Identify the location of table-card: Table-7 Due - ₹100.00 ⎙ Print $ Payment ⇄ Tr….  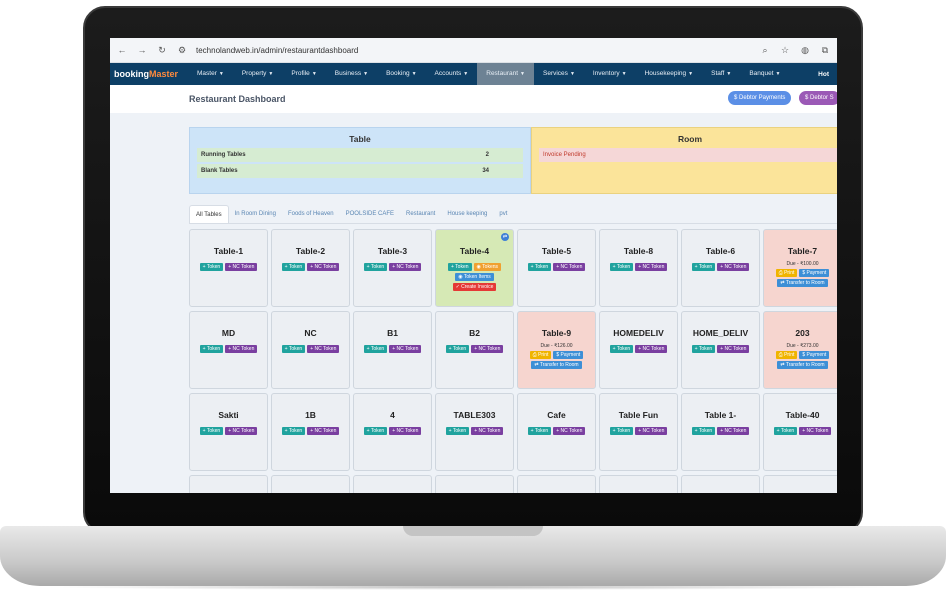
(800, 268).